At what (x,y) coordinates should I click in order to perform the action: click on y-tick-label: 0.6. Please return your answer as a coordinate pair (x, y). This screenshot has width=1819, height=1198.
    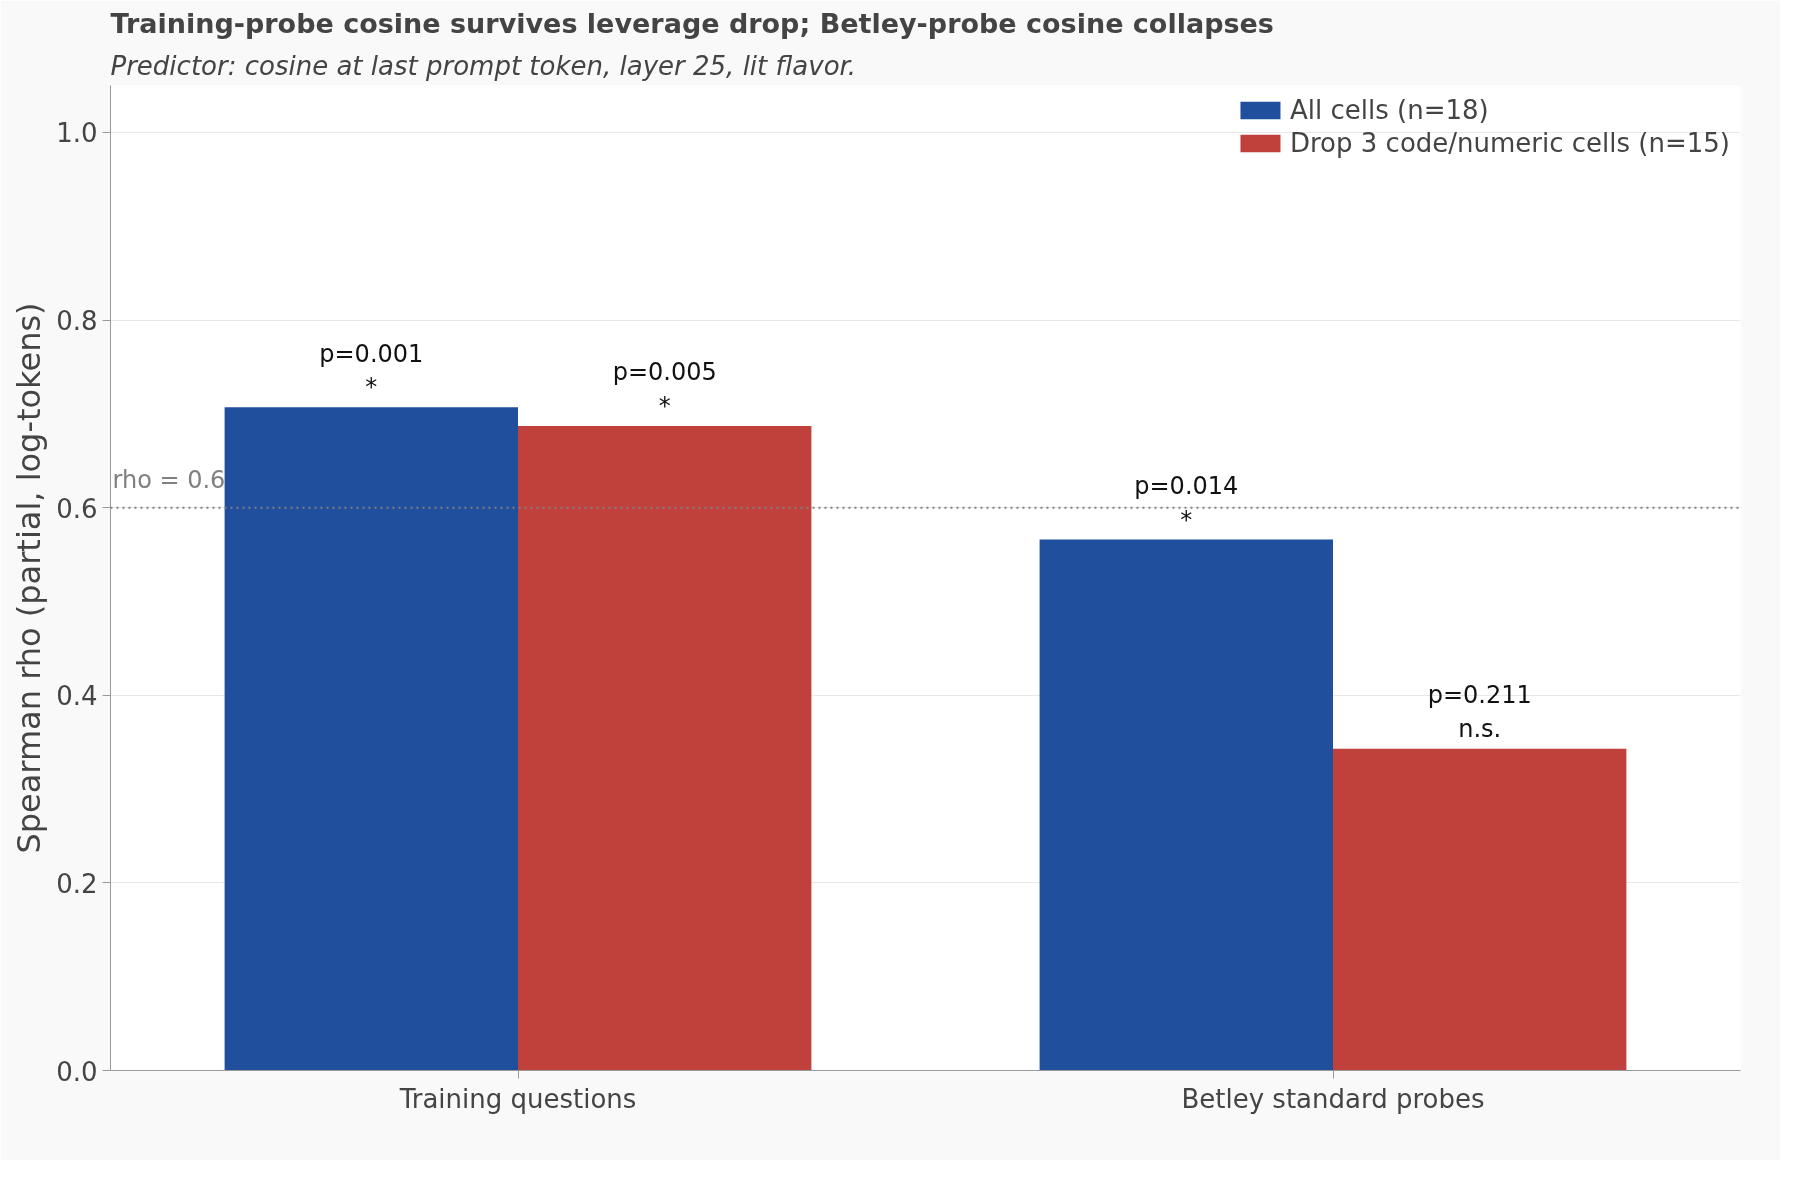
    Looking at the image, I should click on (77, 508).